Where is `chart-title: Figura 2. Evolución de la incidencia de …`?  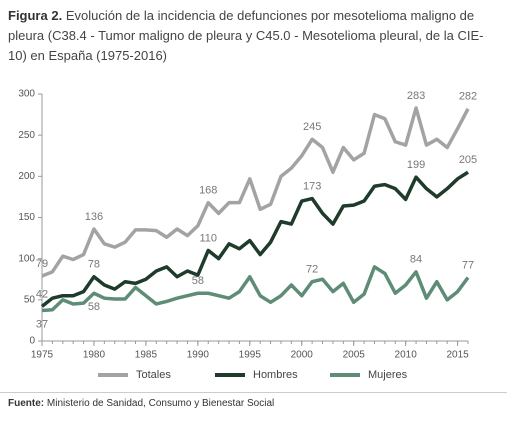
chart-title: Figura 2. Evolución de la incidencia de … is located at coordinates (254, 36).